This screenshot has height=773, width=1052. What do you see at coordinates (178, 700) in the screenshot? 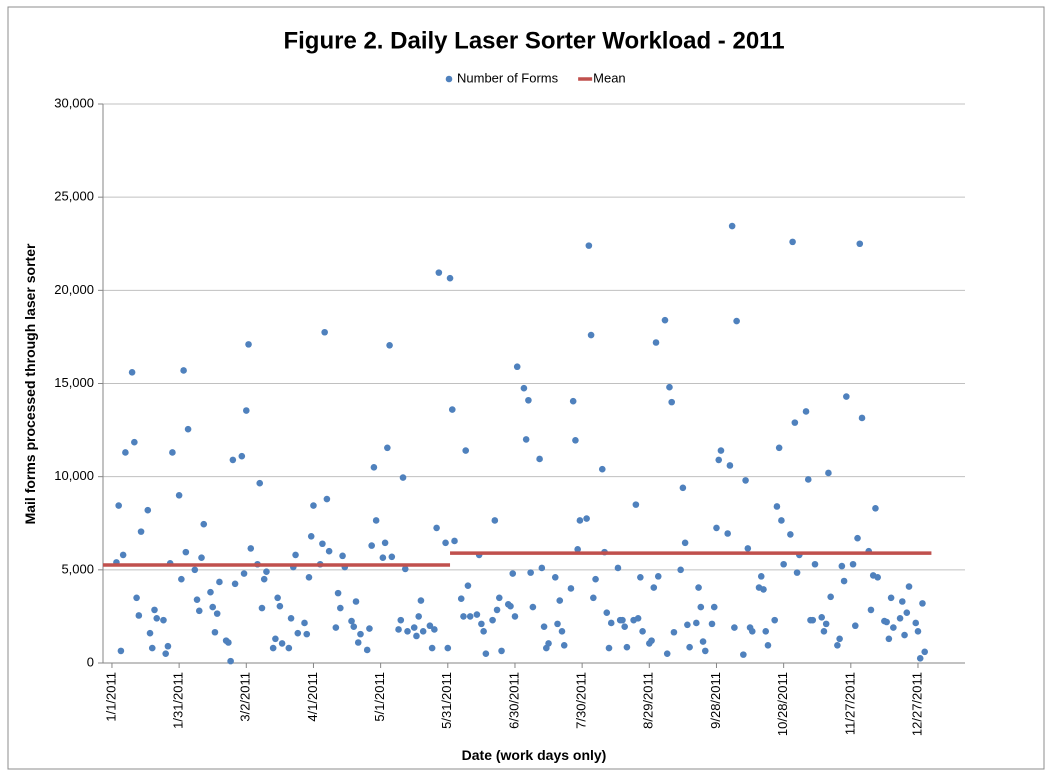
I see `x-tick-label: 1/31/2011` at bounding box center [178, 700].